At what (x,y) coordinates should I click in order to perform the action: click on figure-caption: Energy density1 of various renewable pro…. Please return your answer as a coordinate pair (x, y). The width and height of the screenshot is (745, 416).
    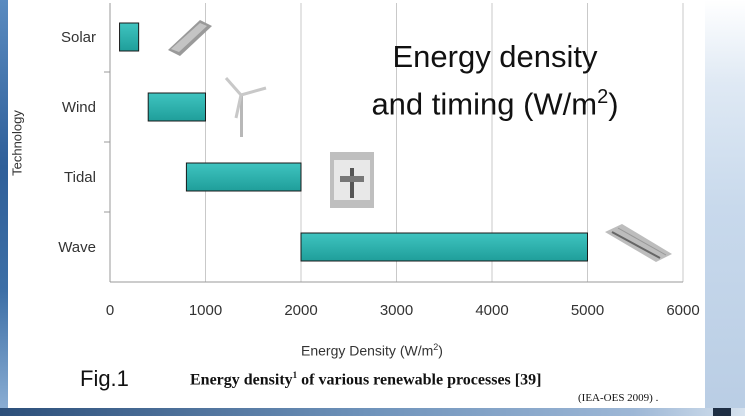
    Looking at the image, I should click on (366, 379).